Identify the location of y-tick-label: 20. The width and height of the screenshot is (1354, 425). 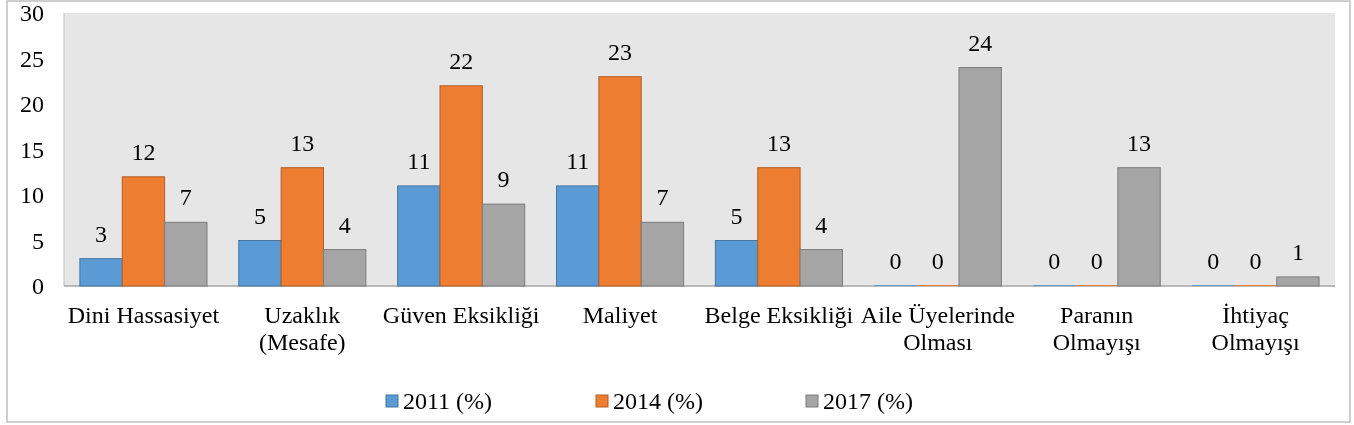
(32, 104).